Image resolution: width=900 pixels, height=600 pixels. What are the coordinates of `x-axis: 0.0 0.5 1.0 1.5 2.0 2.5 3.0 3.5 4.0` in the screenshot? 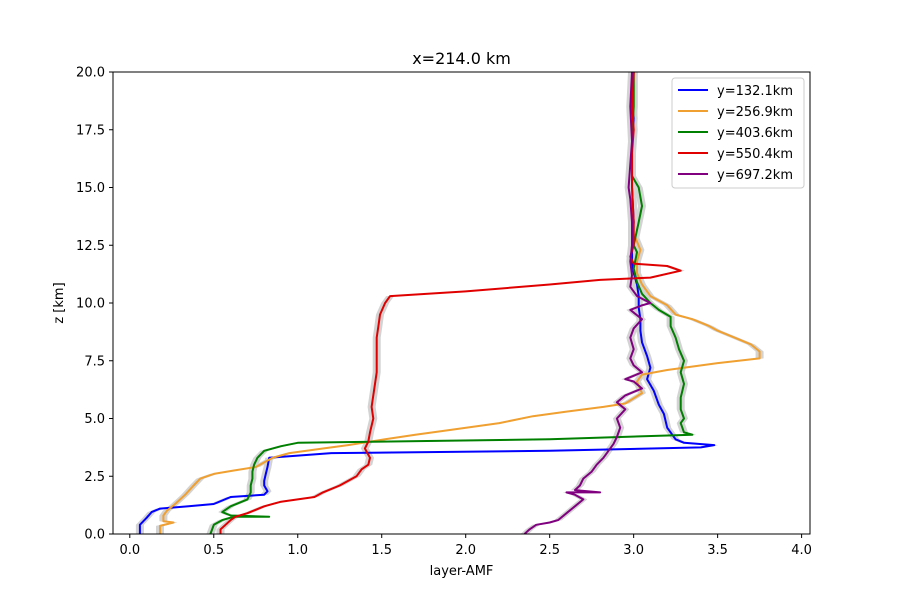 It's located at (465, 546).